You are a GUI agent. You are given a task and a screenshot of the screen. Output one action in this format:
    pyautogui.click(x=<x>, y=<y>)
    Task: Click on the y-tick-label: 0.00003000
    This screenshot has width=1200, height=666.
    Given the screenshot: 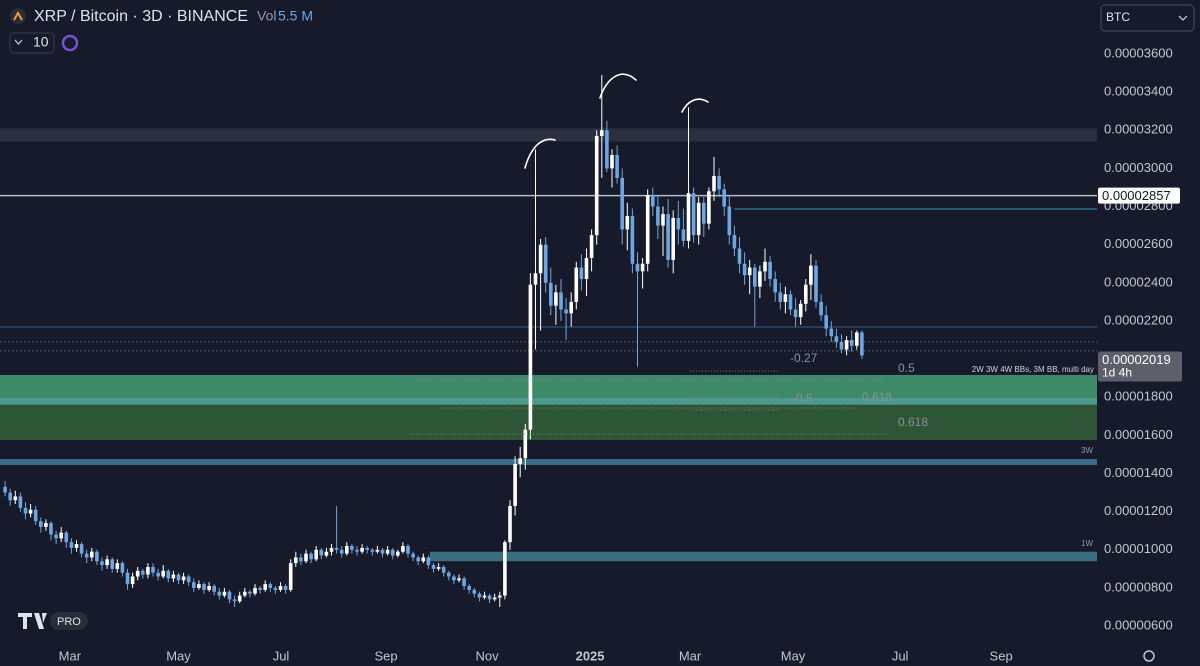 What is the action you would take?
    pyautogui.click(x=1138, y=167)
    